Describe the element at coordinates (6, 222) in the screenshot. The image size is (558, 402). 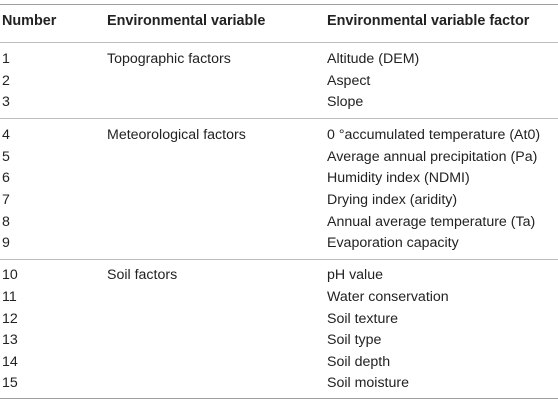
I see `row-number: 8` at that location.